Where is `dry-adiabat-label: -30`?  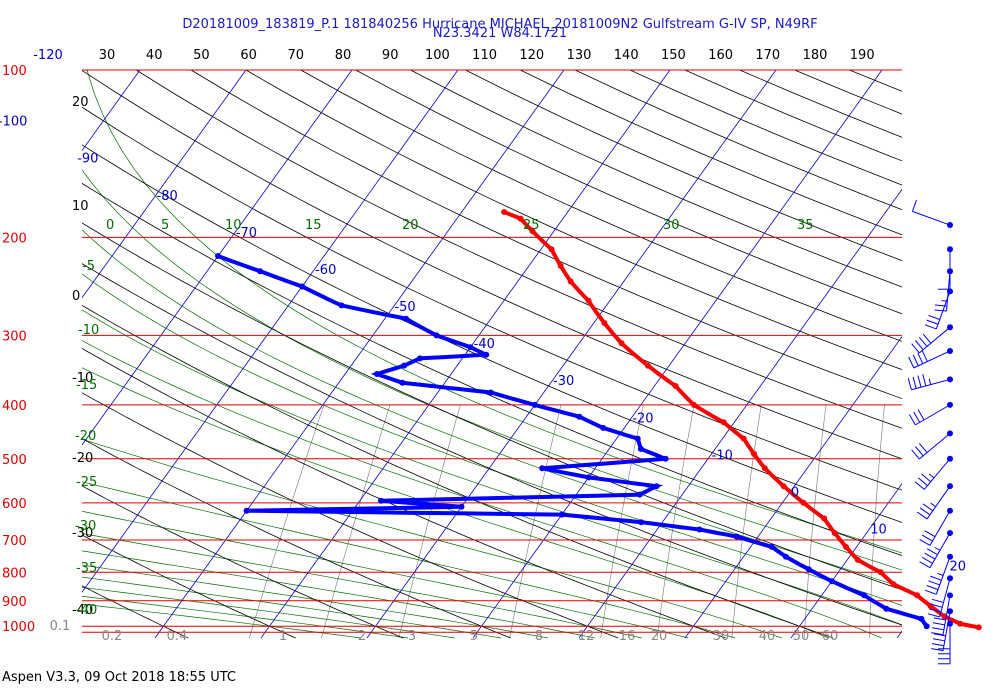 dry-adiabat-label: -30 is located at coordinates (82, 533).